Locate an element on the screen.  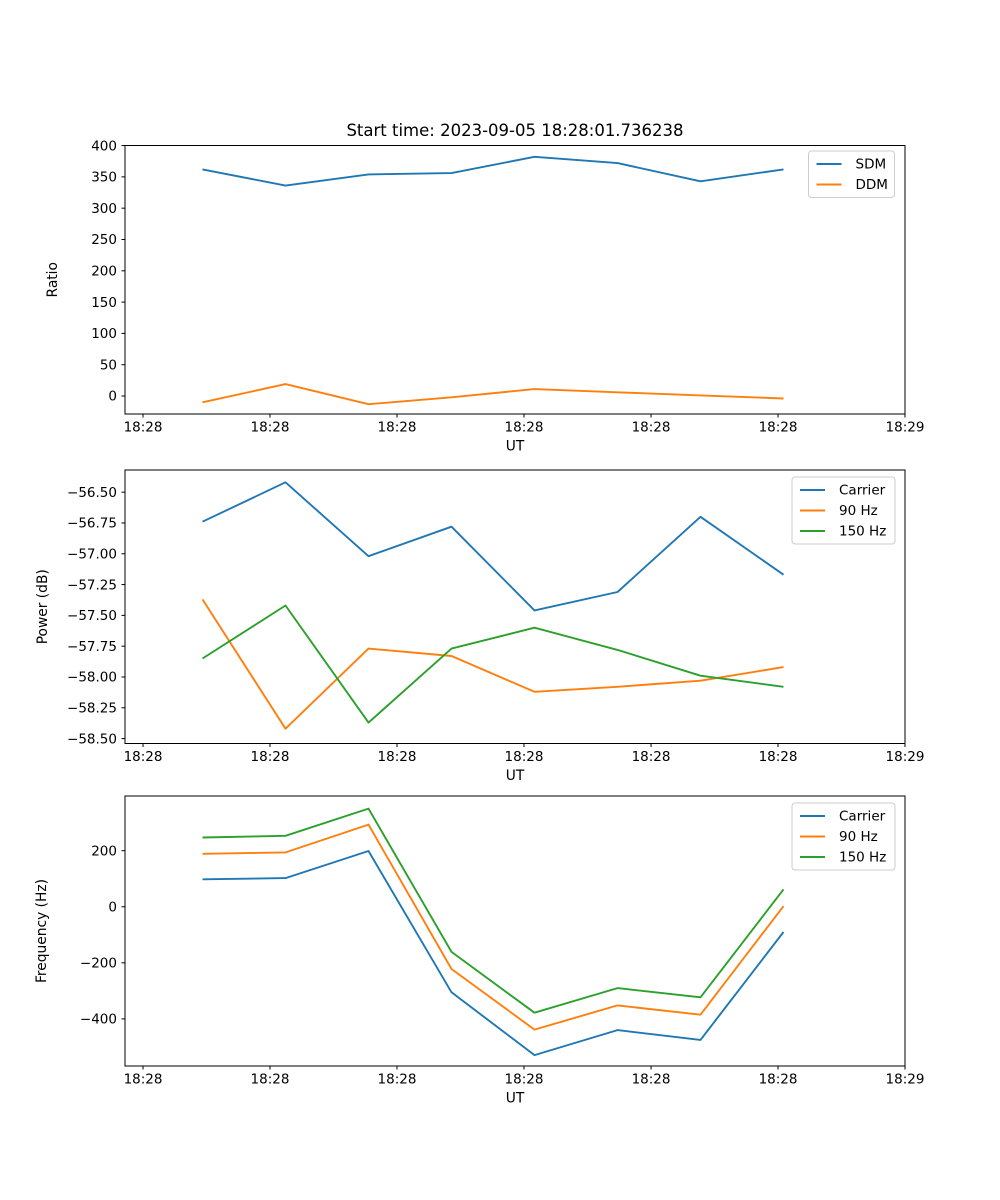
legend-label: DDM is located at coordinates (872, 185).